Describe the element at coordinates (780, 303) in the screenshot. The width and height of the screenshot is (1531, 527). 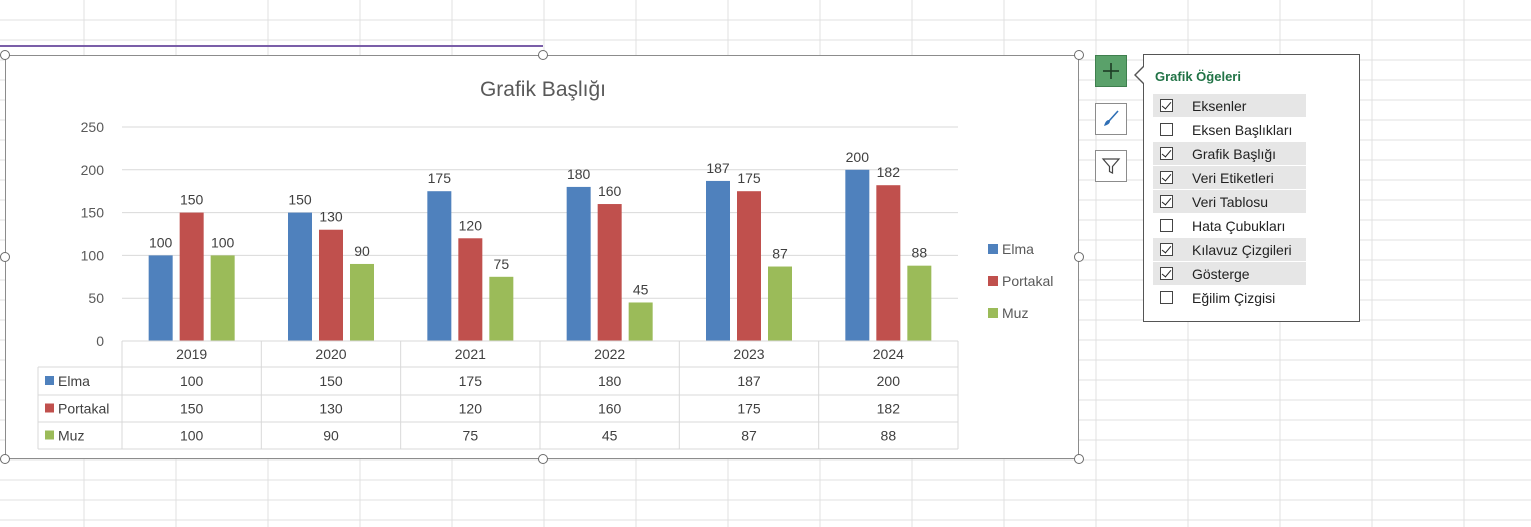
I see `bar-muz-2023` at that location.